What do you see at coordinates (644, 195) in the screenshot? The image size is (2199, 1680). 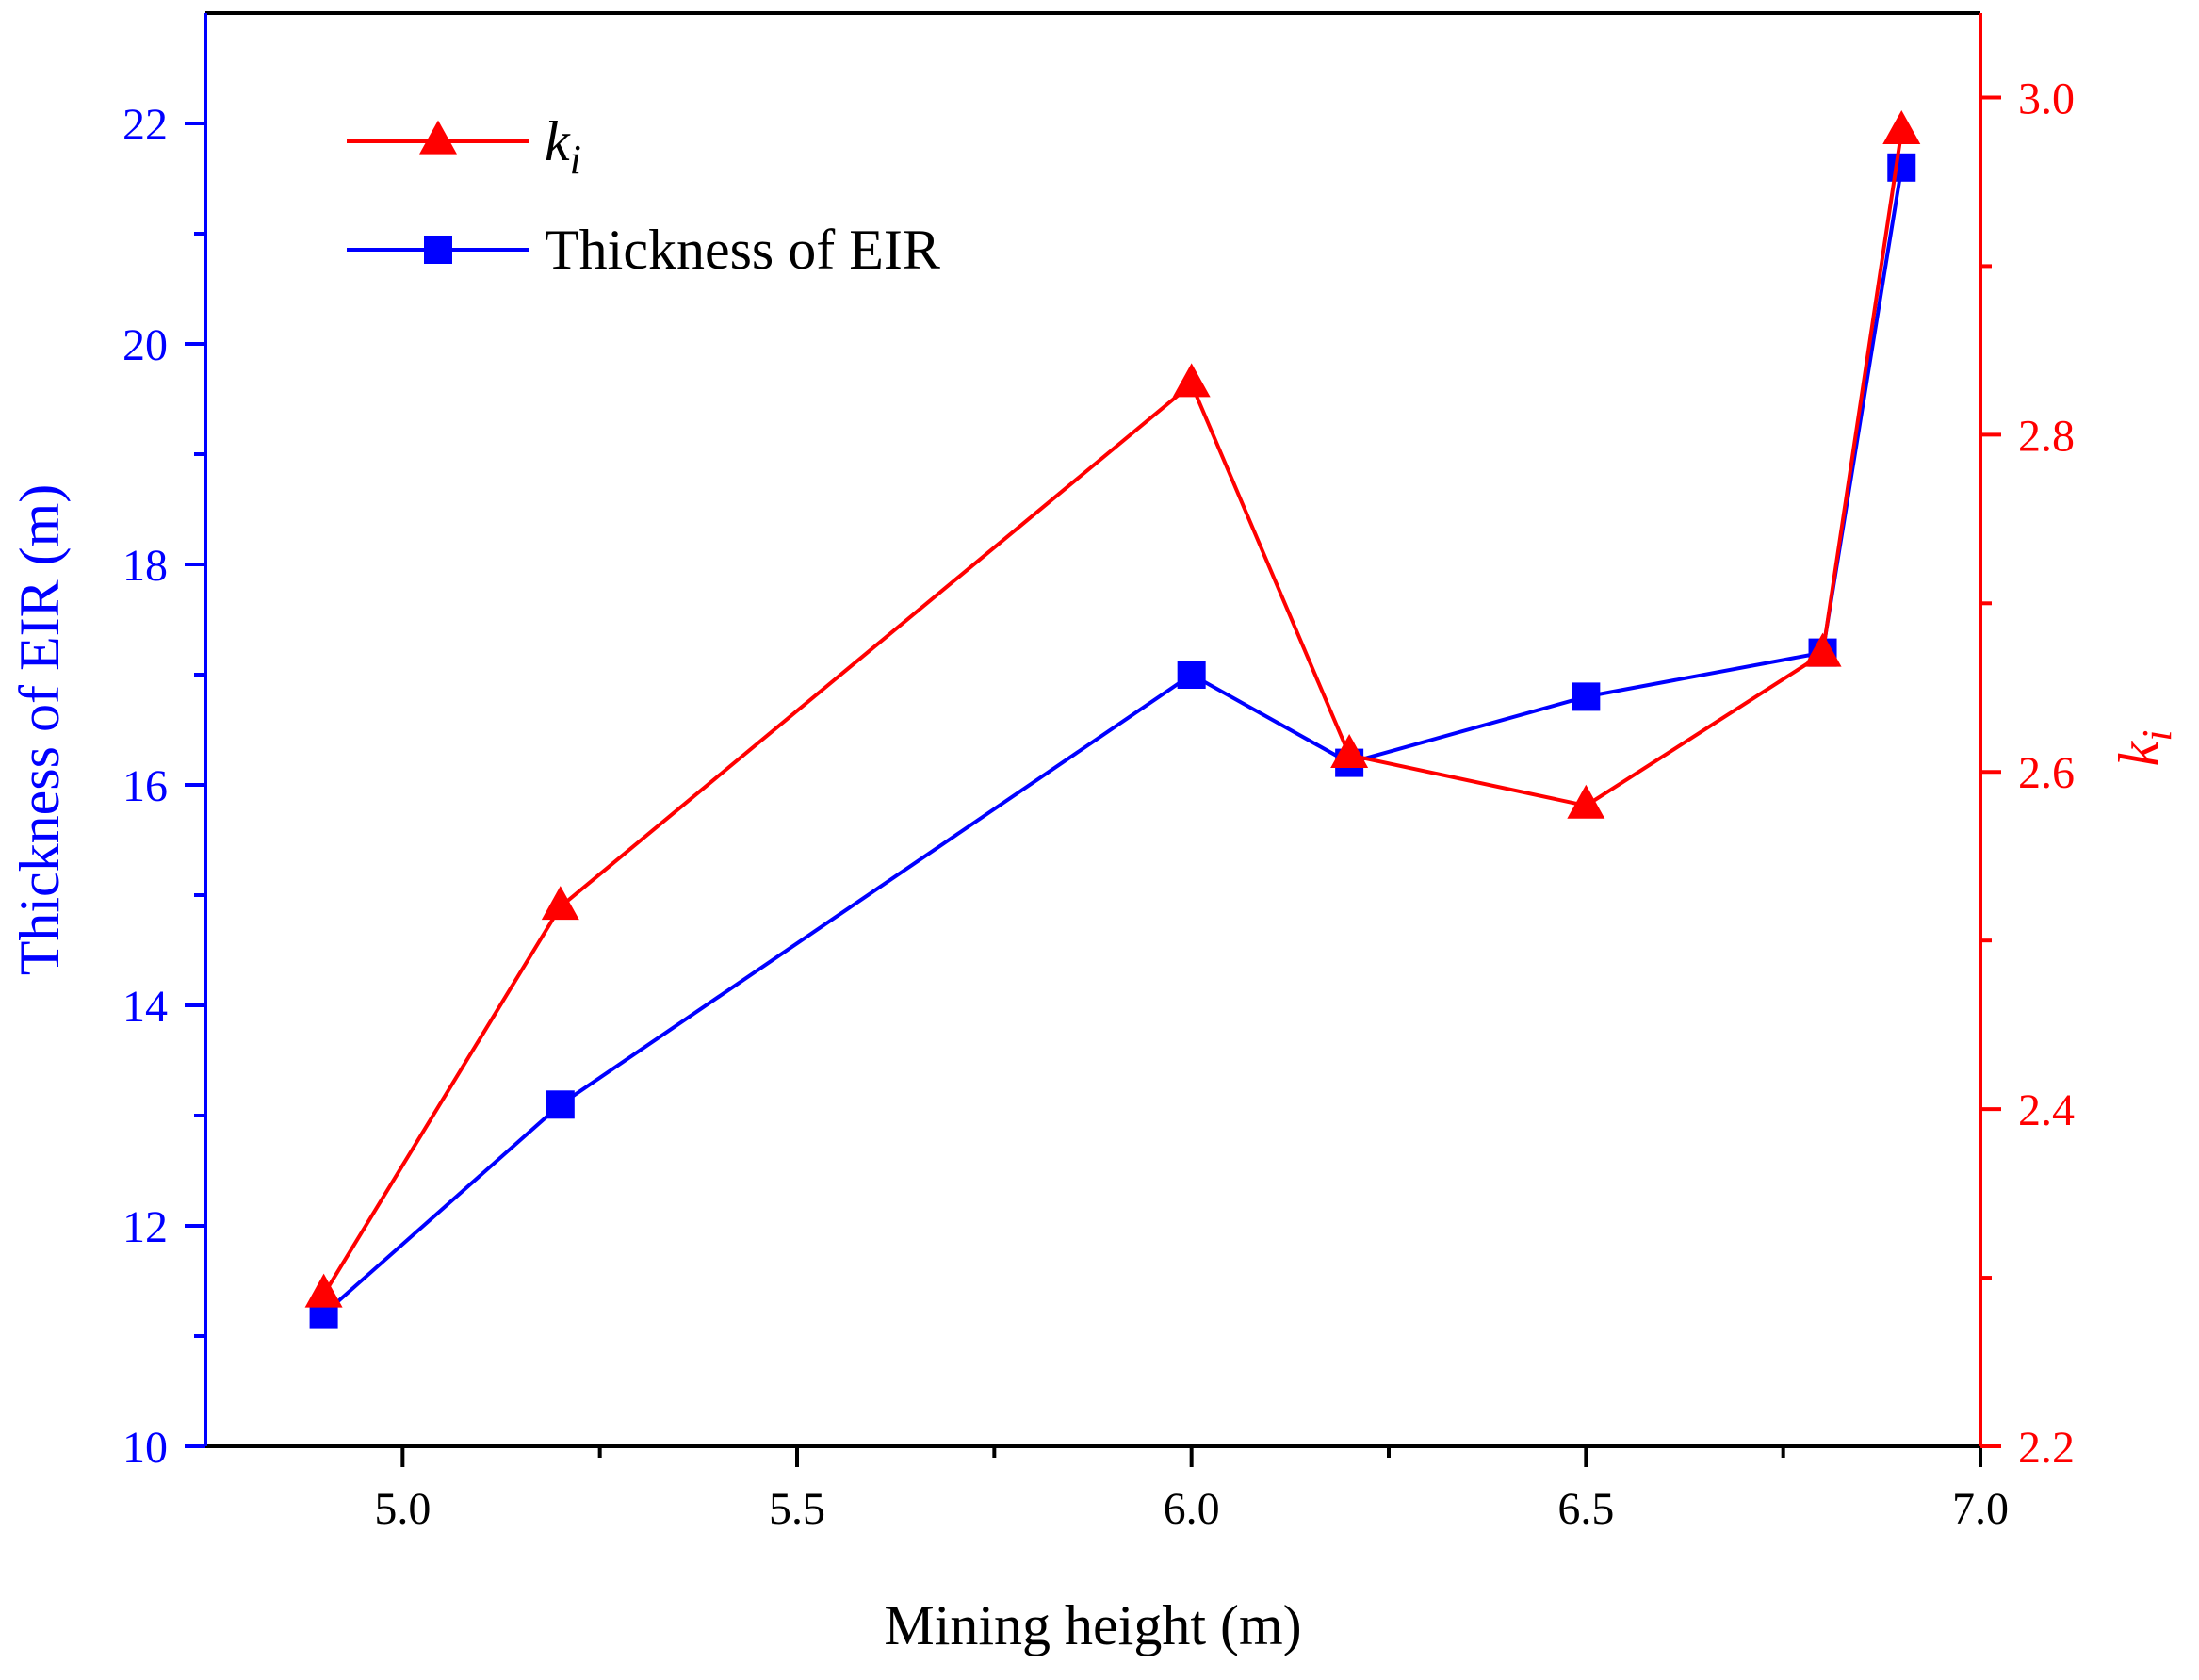 I see `legend: ki Thickness of EIR` at bounding box center [644, 195].